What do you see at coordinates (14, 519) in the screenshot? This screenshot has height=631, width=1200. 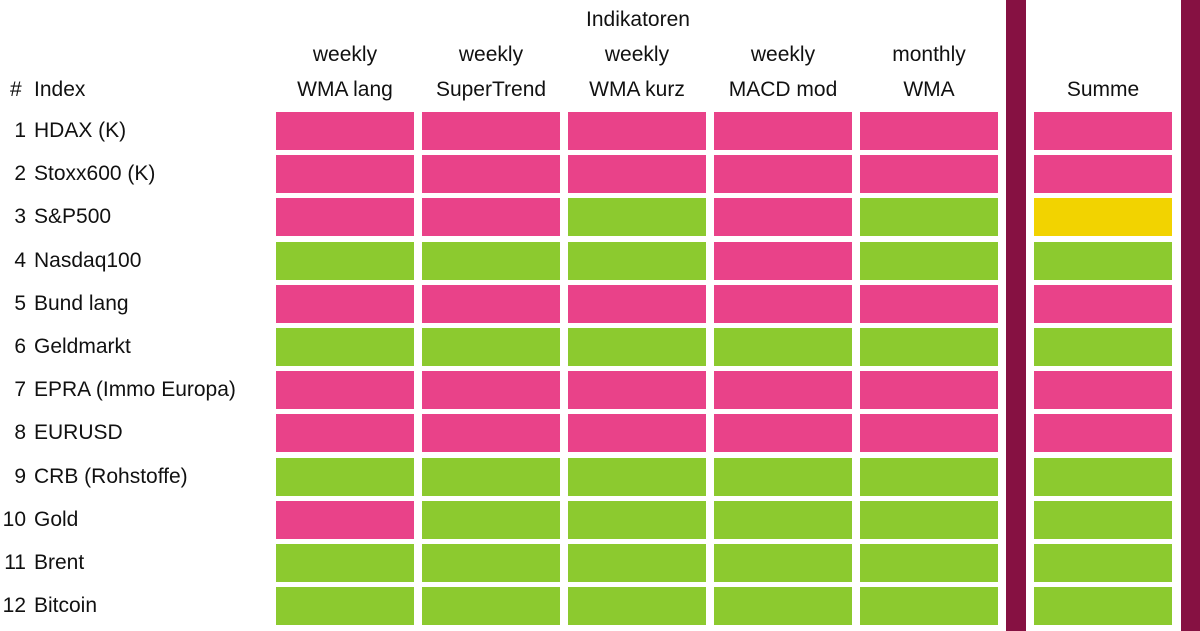 I see `row-number: 10` at bounding box center [14, 519].